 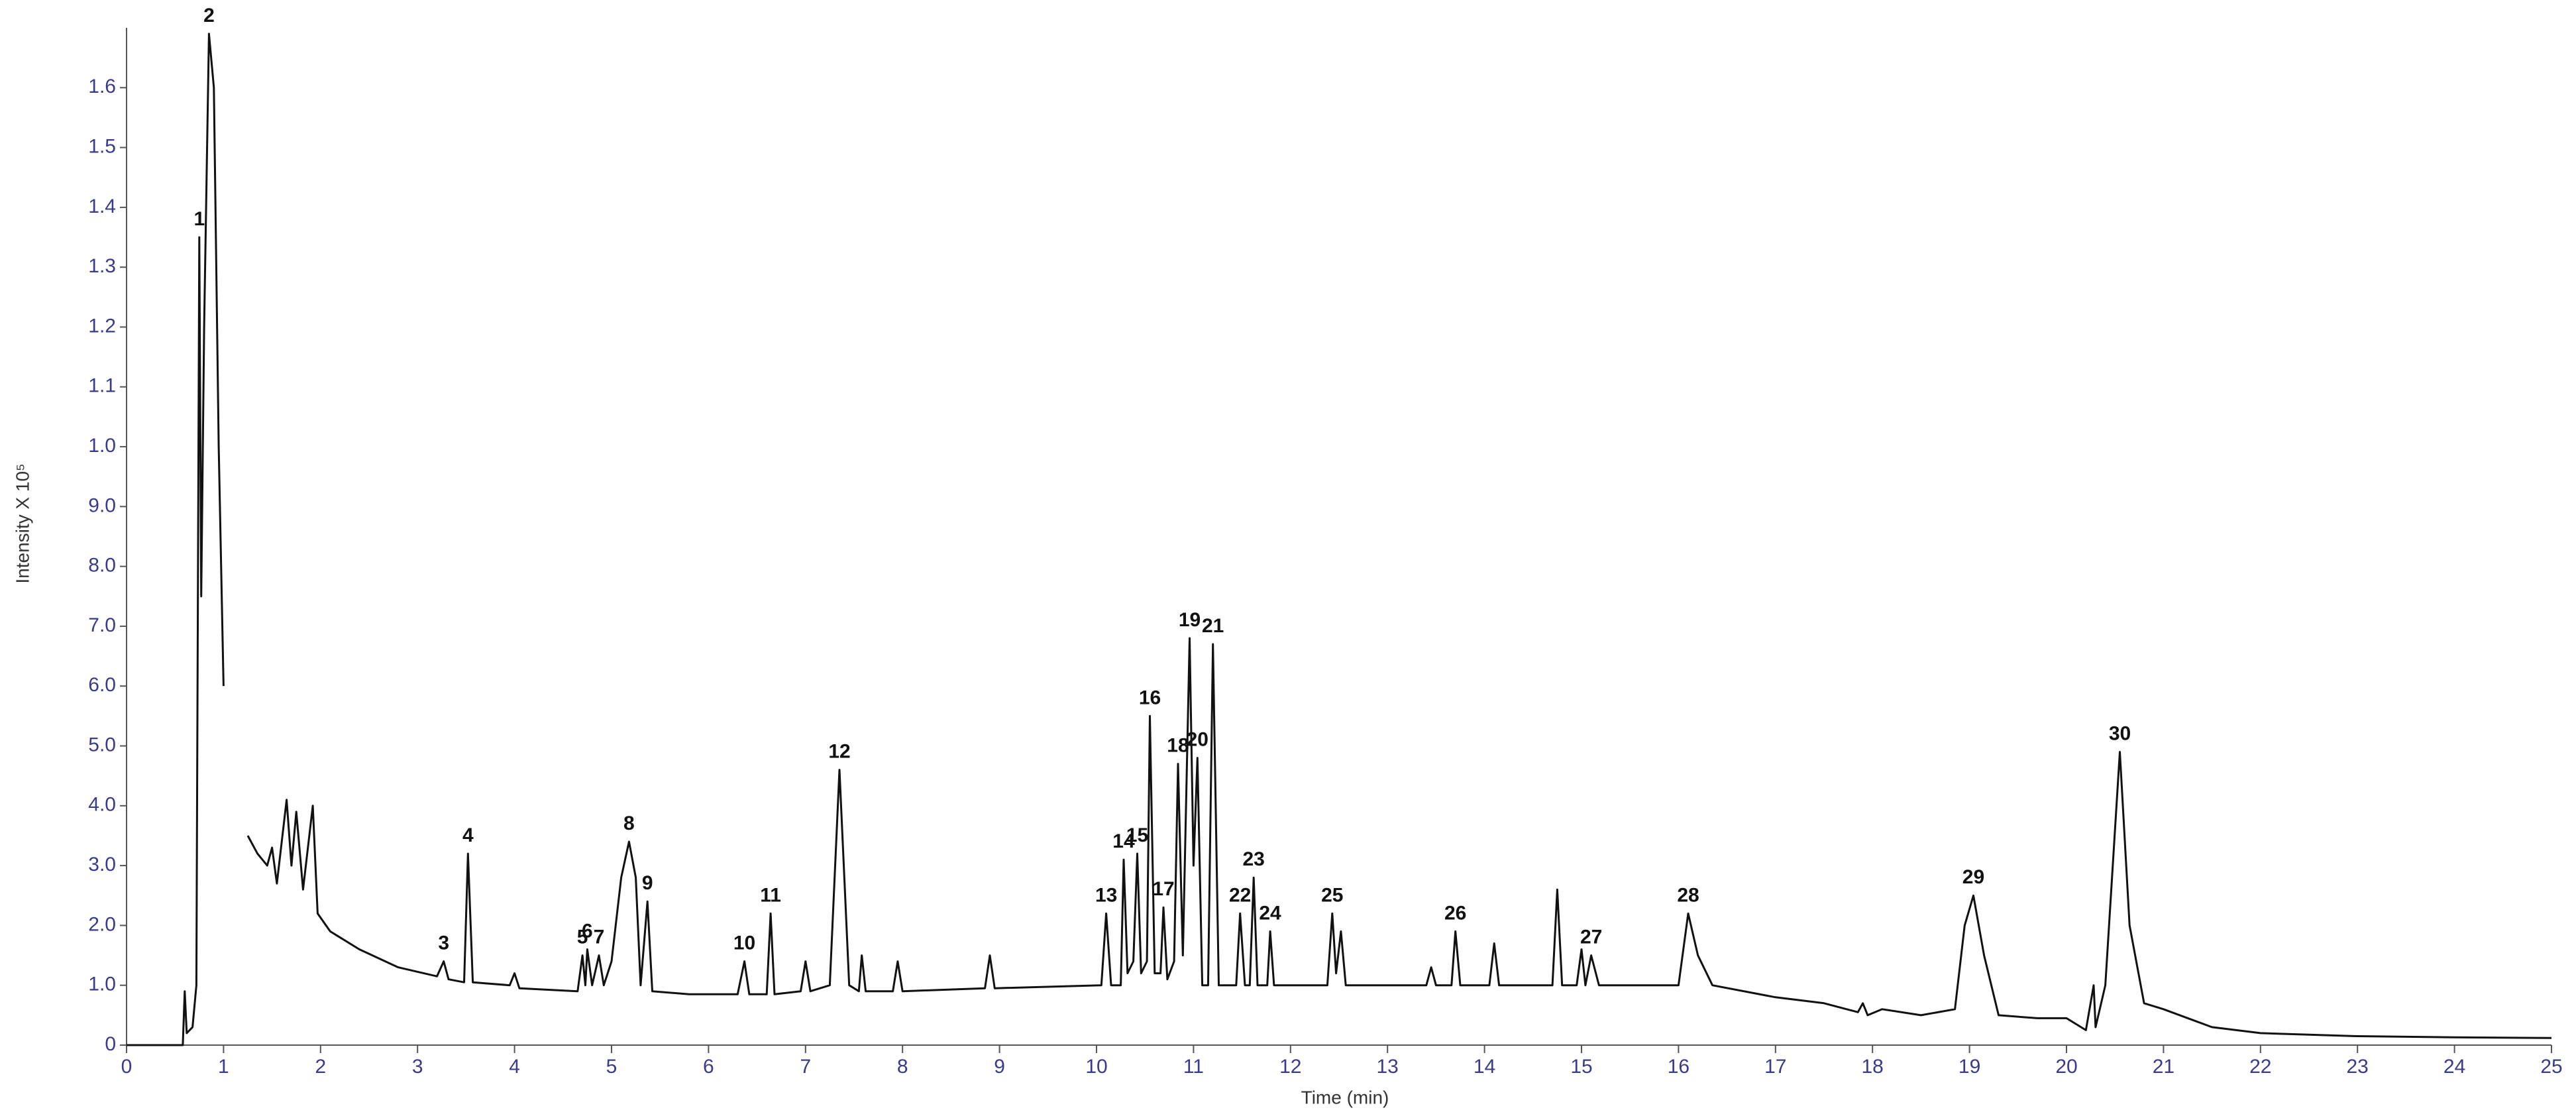 I want to click on peak-label: 30, so click(x=2120, y=733).